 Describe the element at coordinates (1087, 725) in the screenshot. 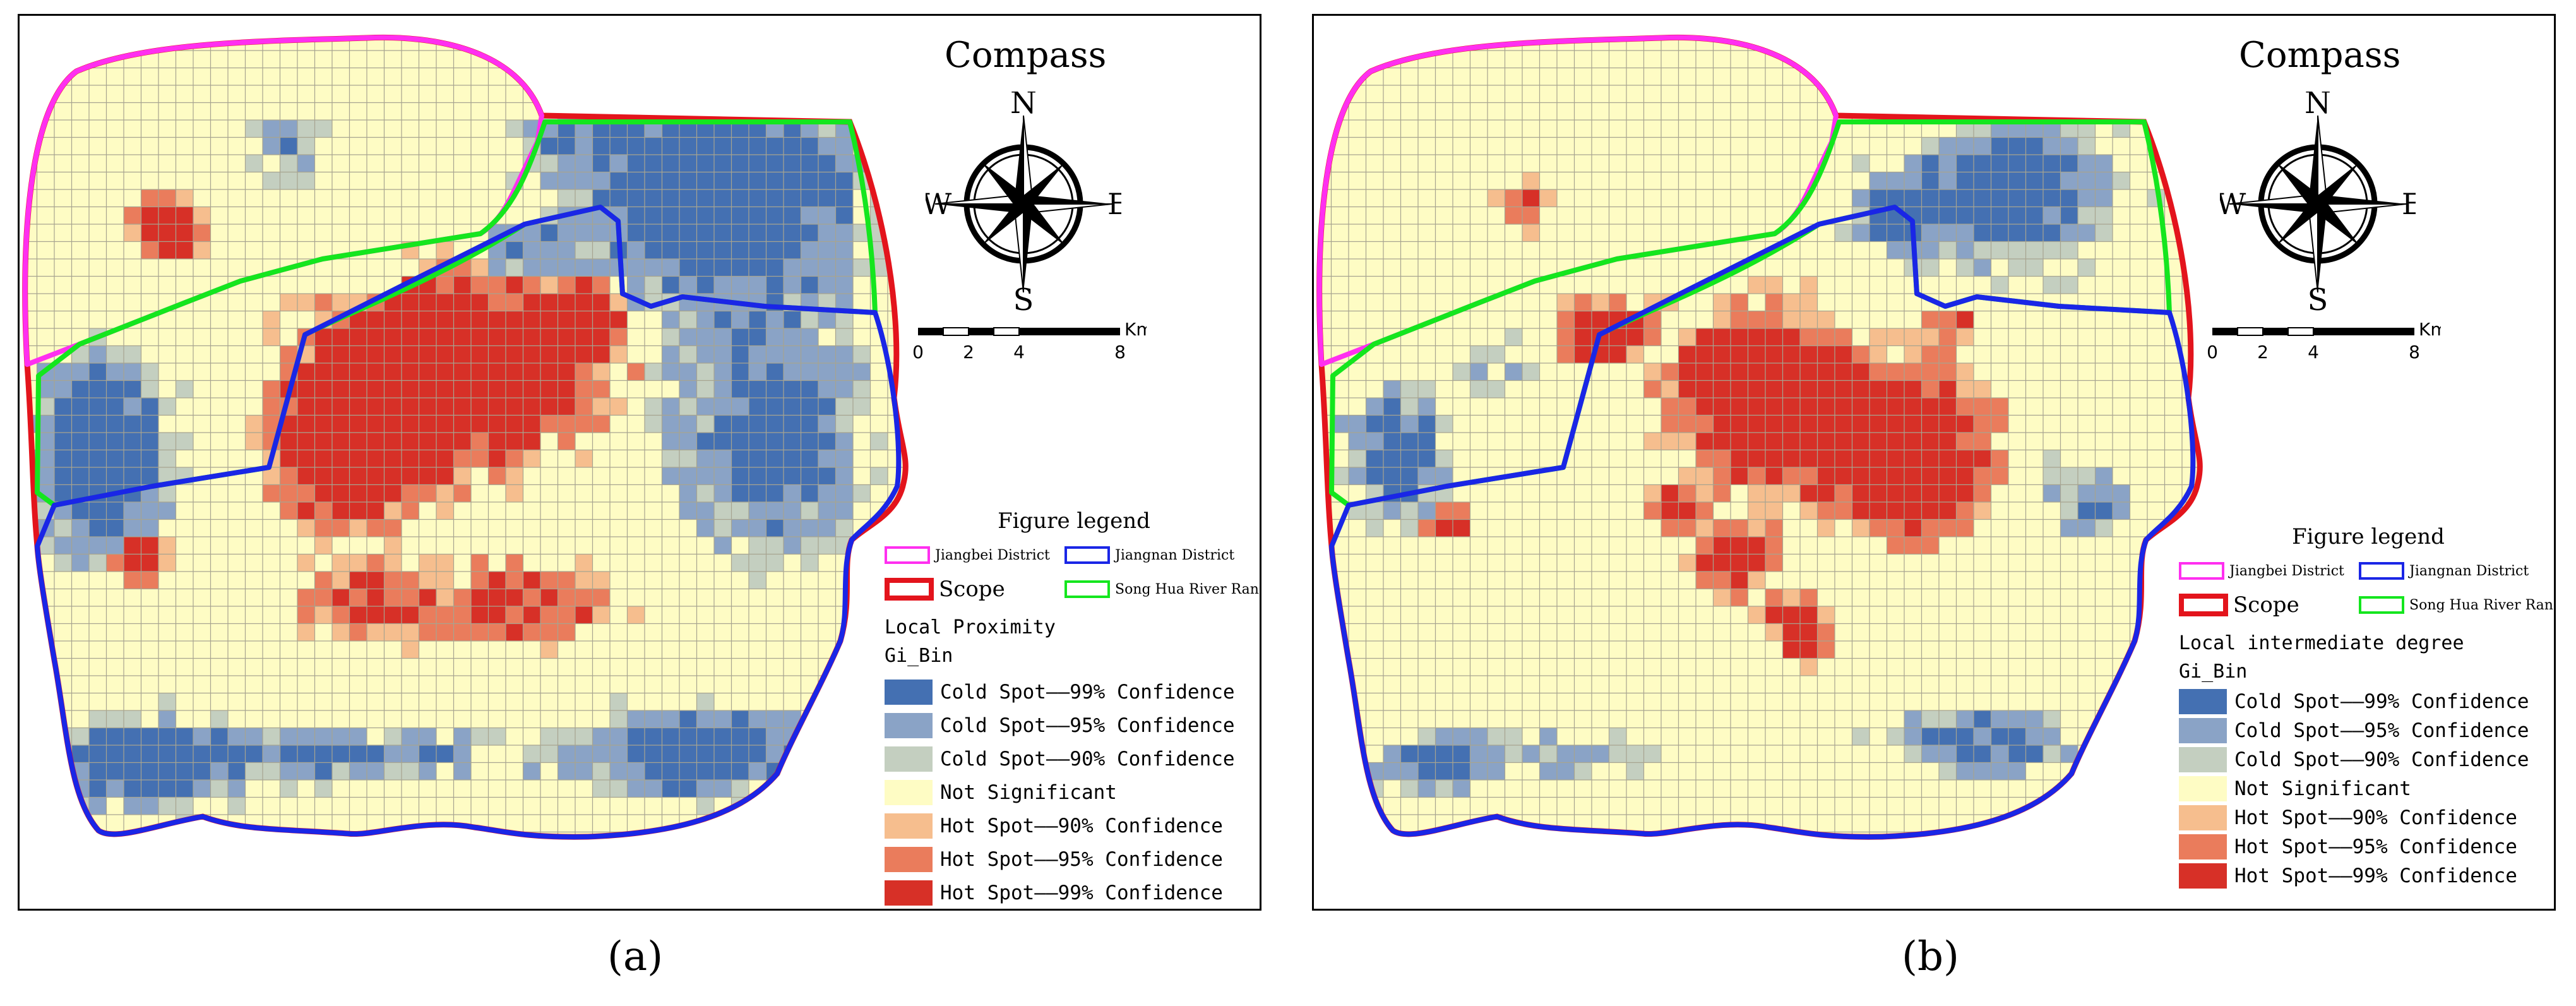

I see `legend-label: Cold Spot——95% Confidence` at that location.